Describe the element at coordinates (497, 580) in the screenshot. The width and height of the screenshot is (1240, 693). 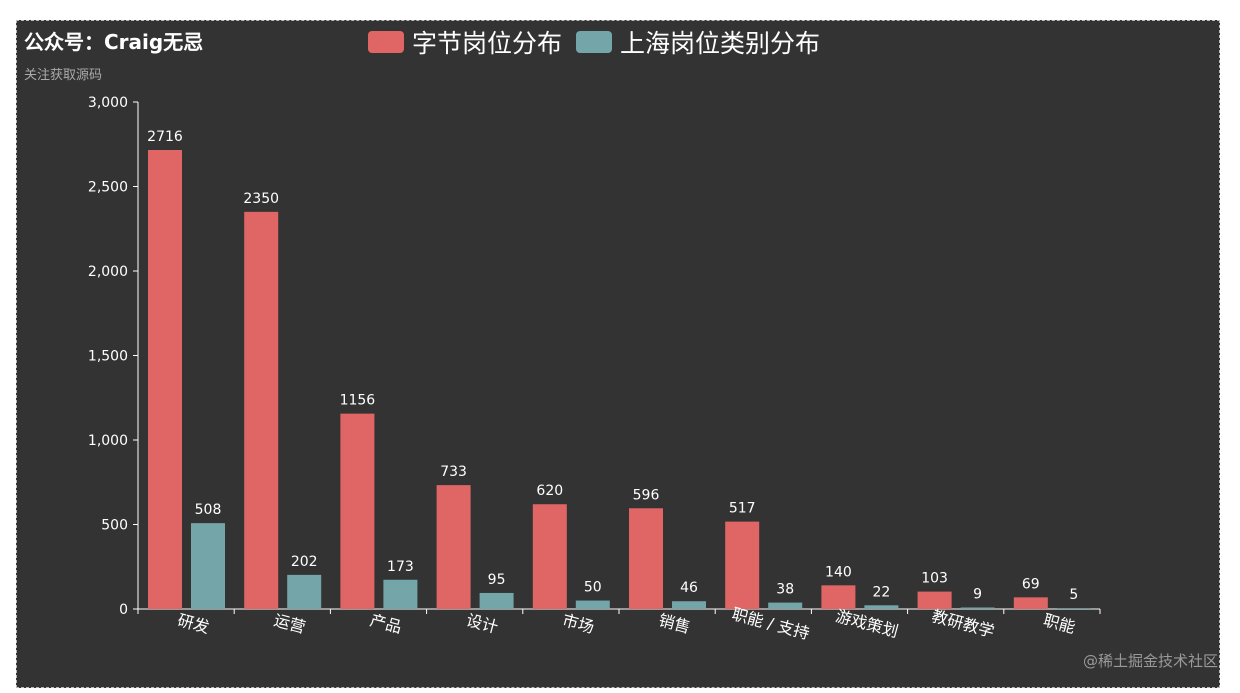
I see `bar-value-label: 95` at that location.